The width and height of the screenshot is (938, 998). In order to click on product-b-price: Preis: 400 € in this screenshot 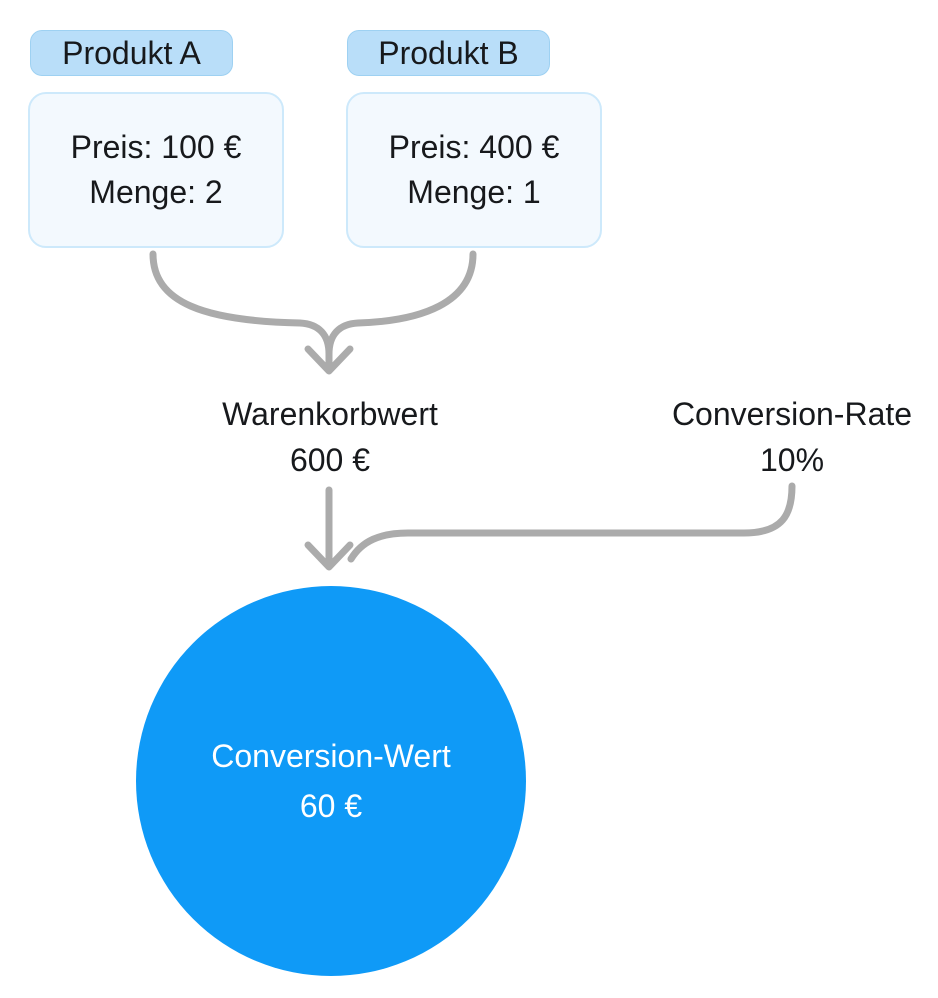, I will do `click(474, 147)`.